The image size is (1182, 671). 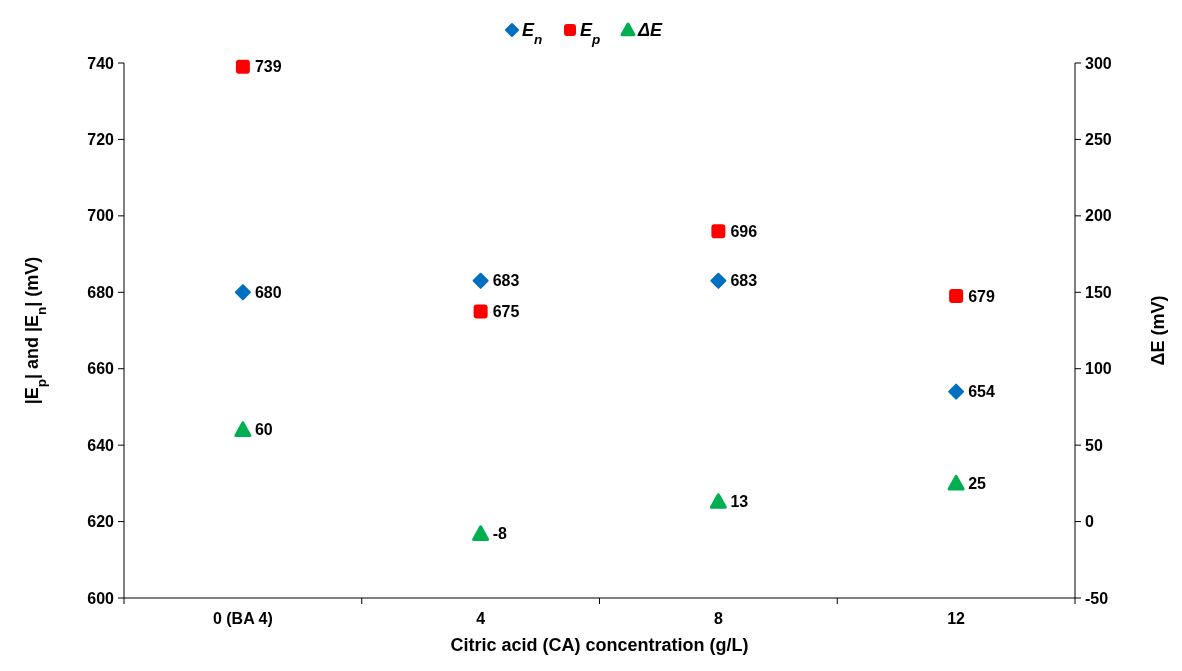 What do you see at coordinates (481, 618) in the screenshot?
I see `x-tick-label: 4` at bounding box center [481, 618].